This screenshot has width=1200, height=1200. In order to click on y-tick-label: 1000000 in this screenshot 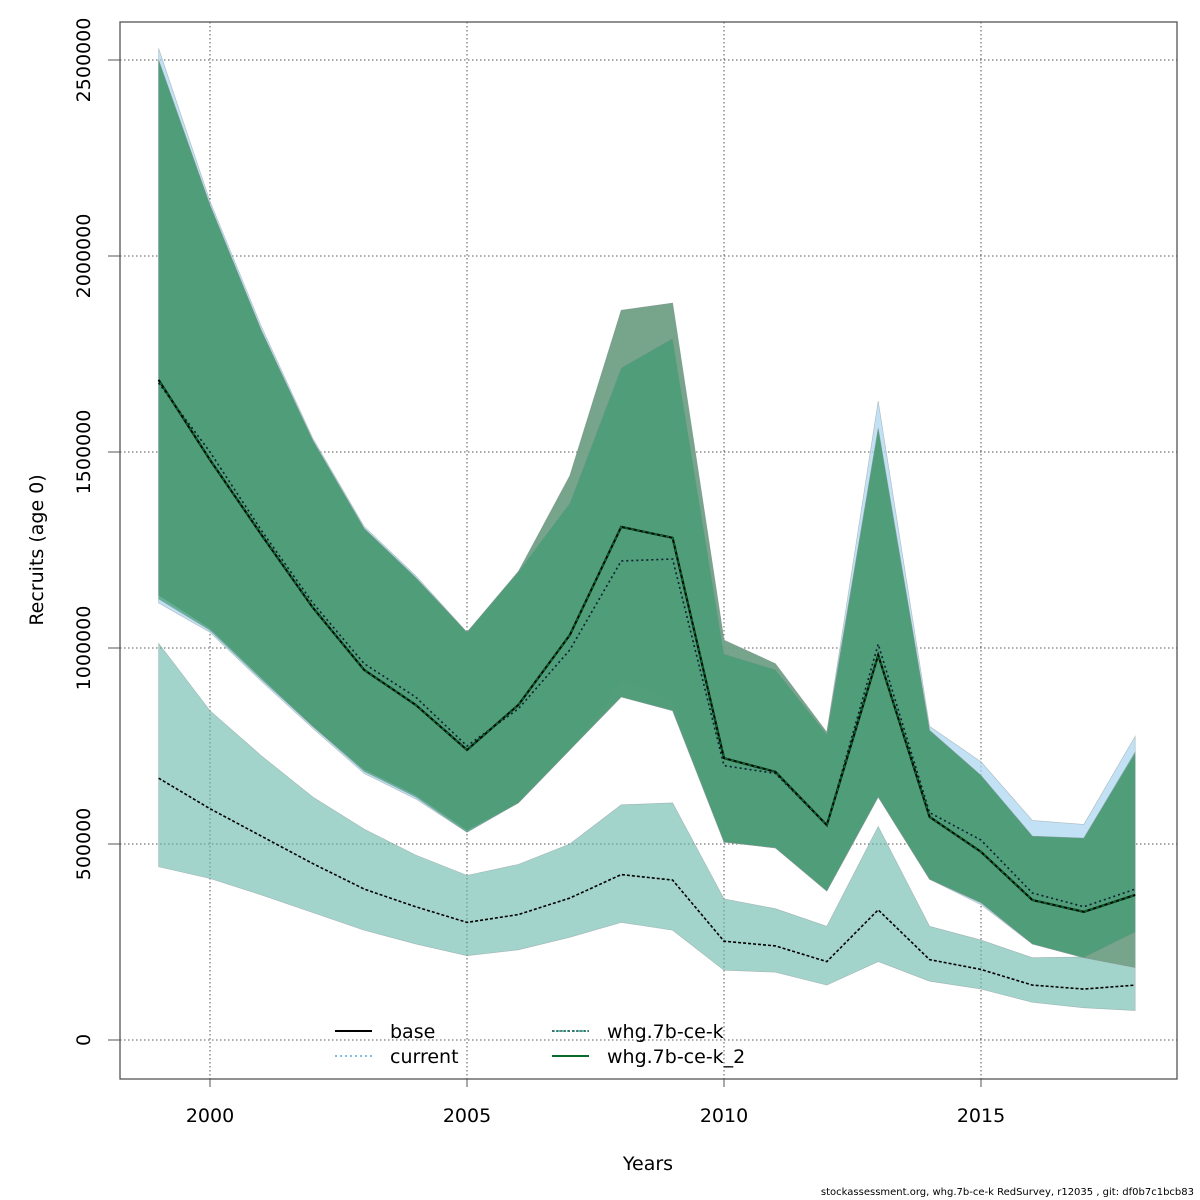, I will do `click(84, 648)`.